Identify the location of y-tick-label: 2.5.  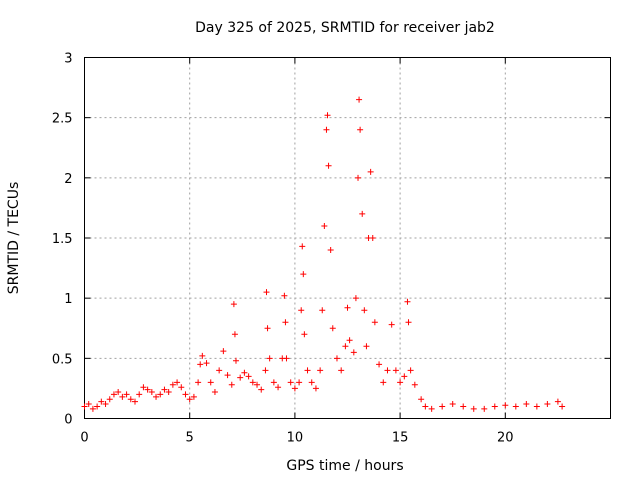
(62, 119).